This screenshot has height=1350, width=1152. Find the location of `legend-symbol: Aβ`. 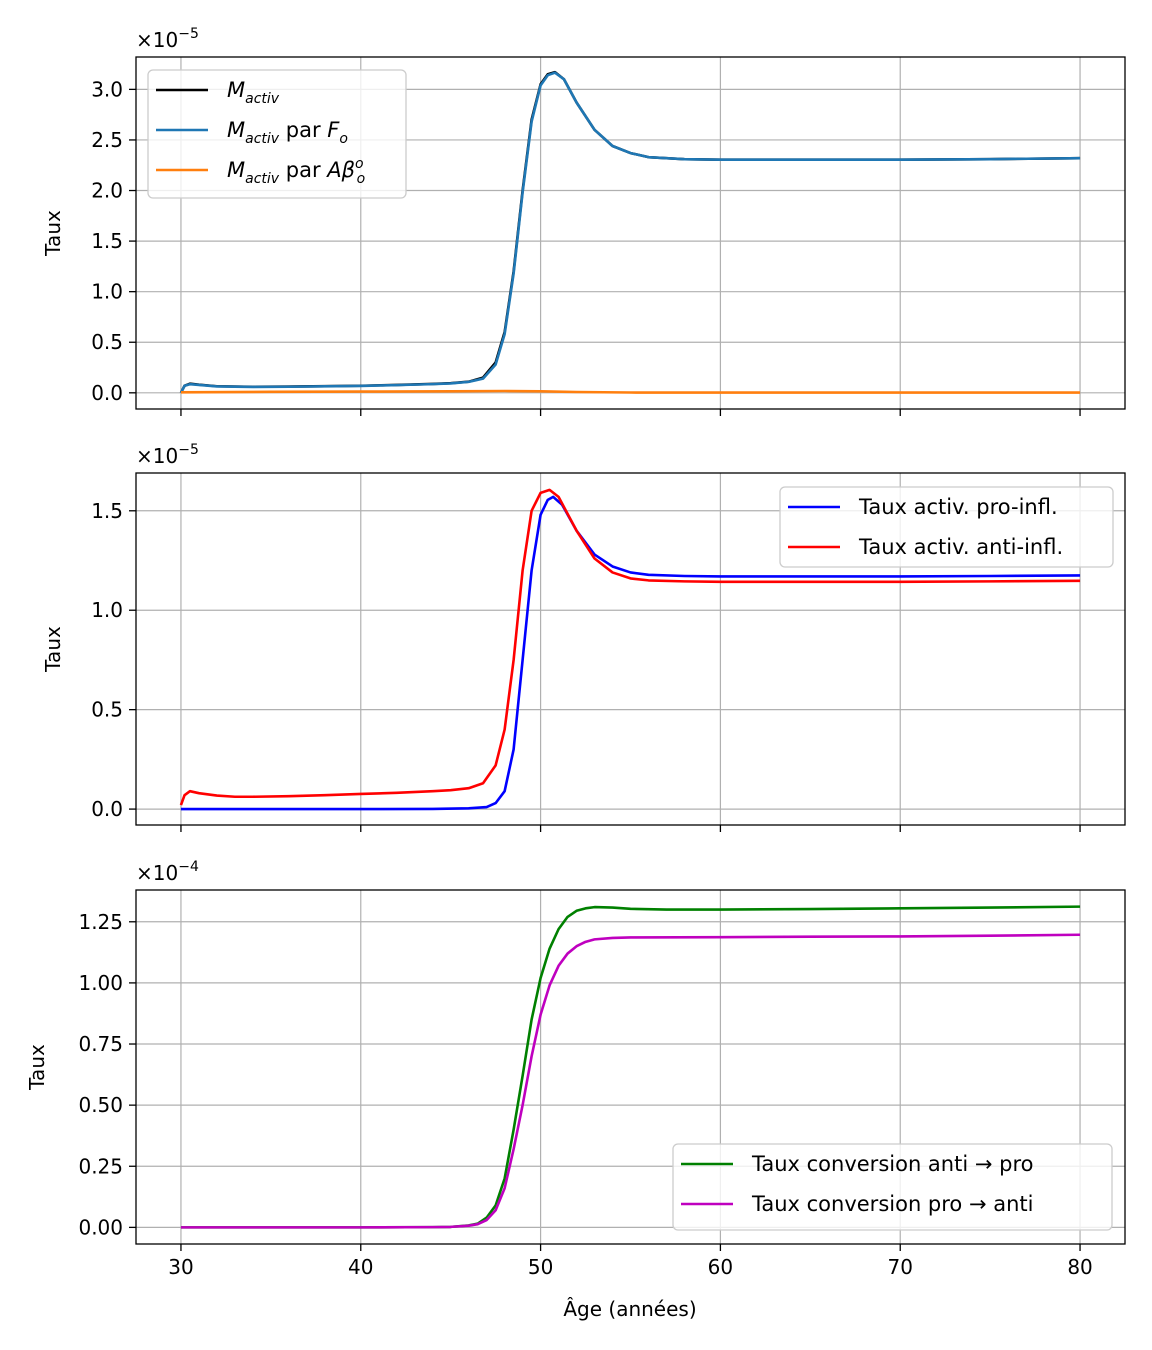

legend-symbol: Aβ is located at coordinates (340, 170).